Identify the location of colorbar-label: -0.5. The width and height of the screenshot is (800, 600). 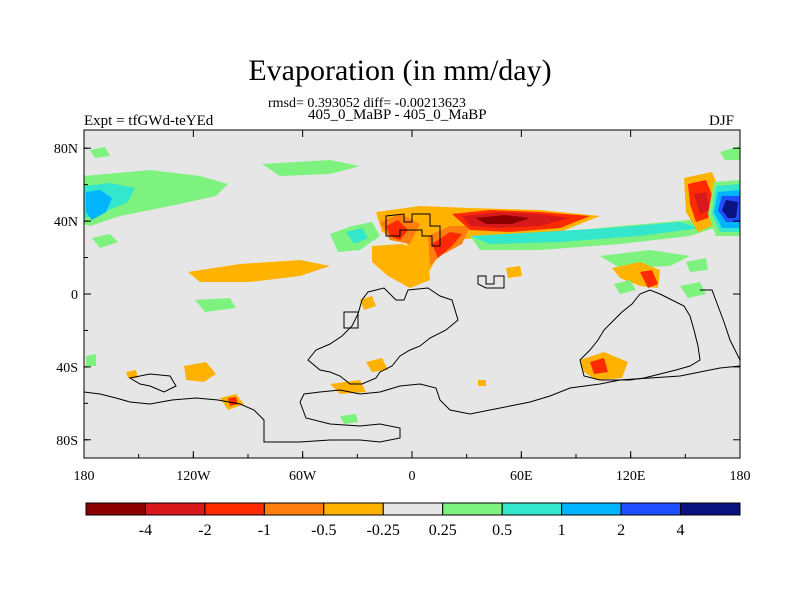
(323, 530).